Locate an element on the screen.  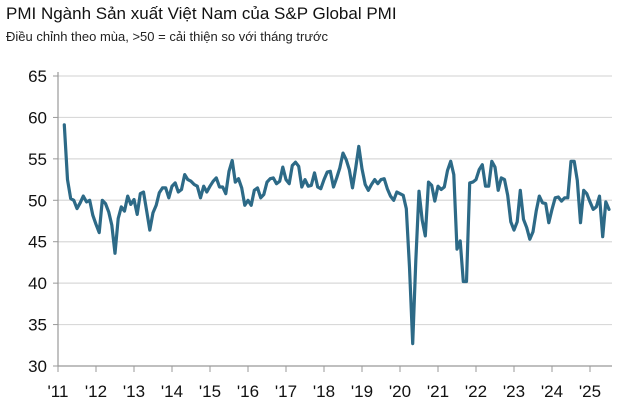
x-tick-label: '14 is located at coordinates (172, 391).